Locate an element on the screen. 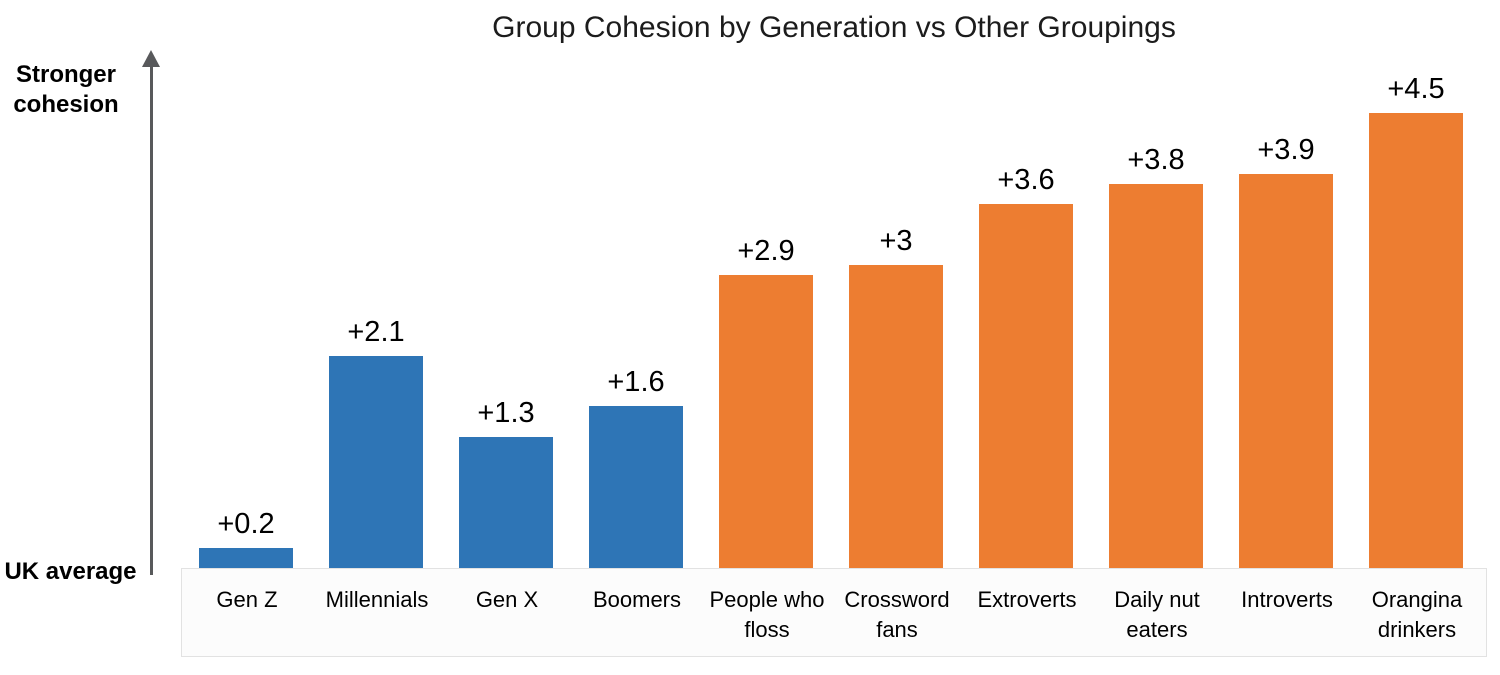  bar-value-label: +2.9 is located at coordinates (766, 251).